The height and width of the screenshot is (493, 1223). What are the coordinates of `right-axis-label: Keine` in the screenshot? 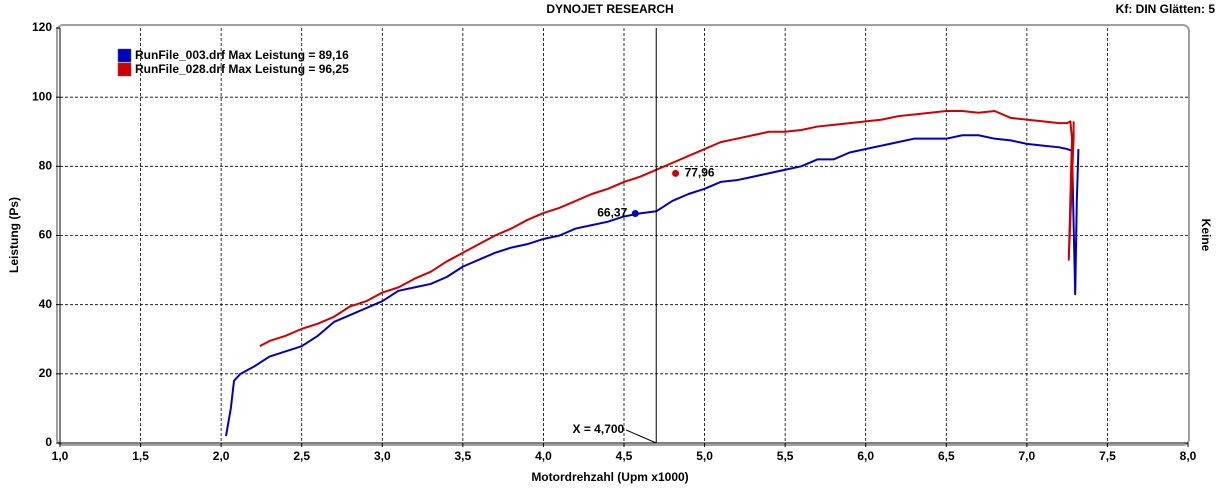 It's located at (1206, 235).